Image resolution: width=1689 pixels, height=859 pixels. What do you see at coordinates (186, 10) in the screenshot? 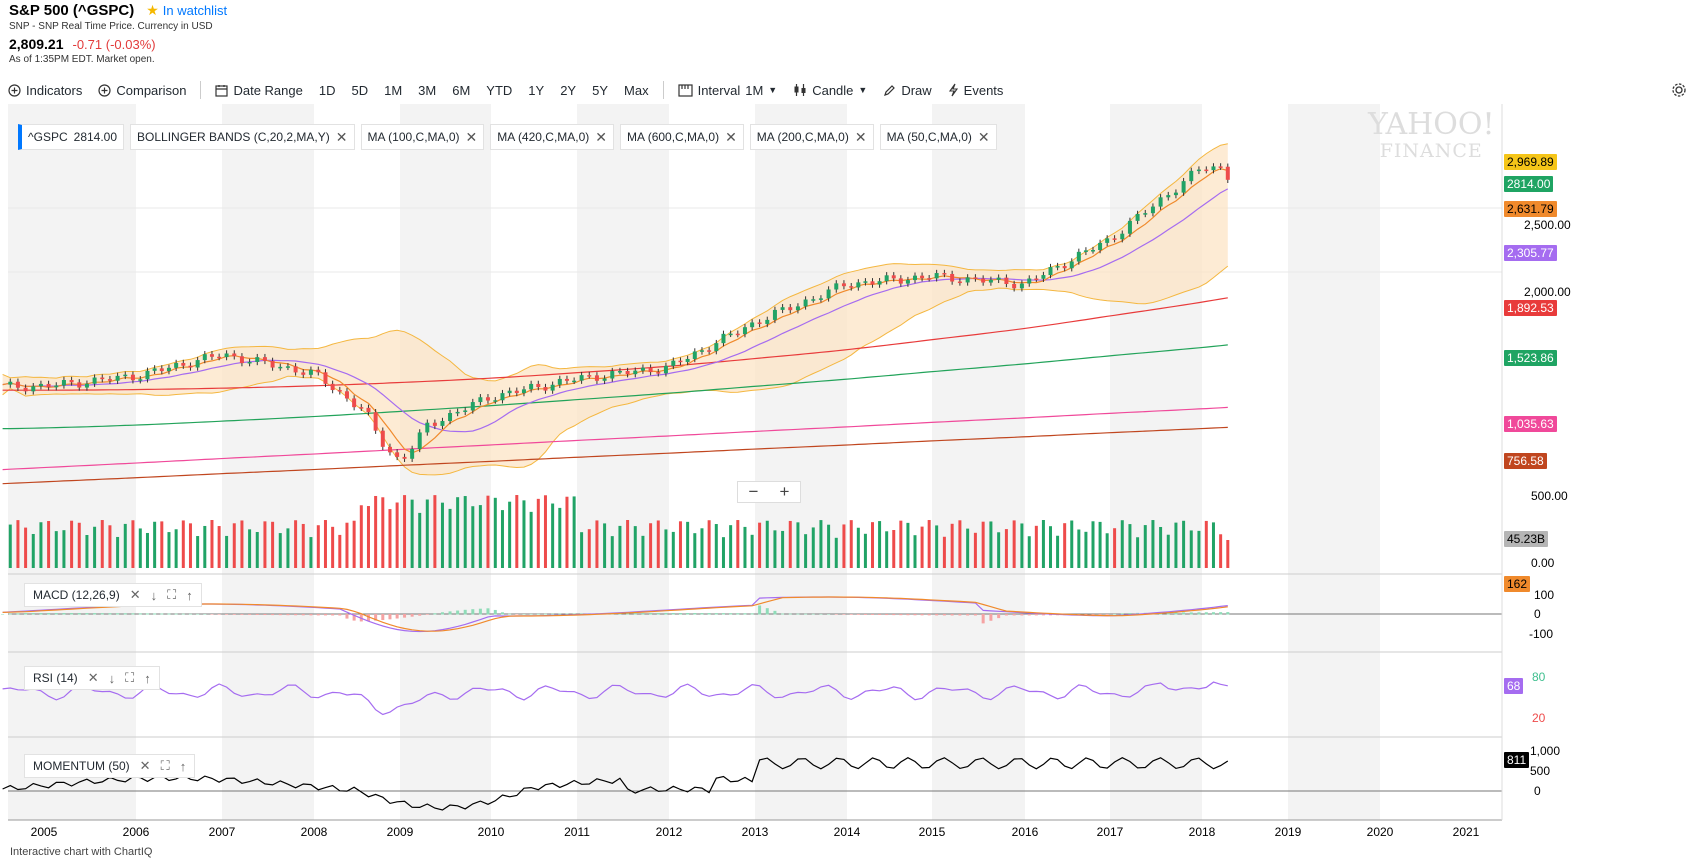
I see `watchlist-button: ★ In watchlist` at bounding box center [186, 10].